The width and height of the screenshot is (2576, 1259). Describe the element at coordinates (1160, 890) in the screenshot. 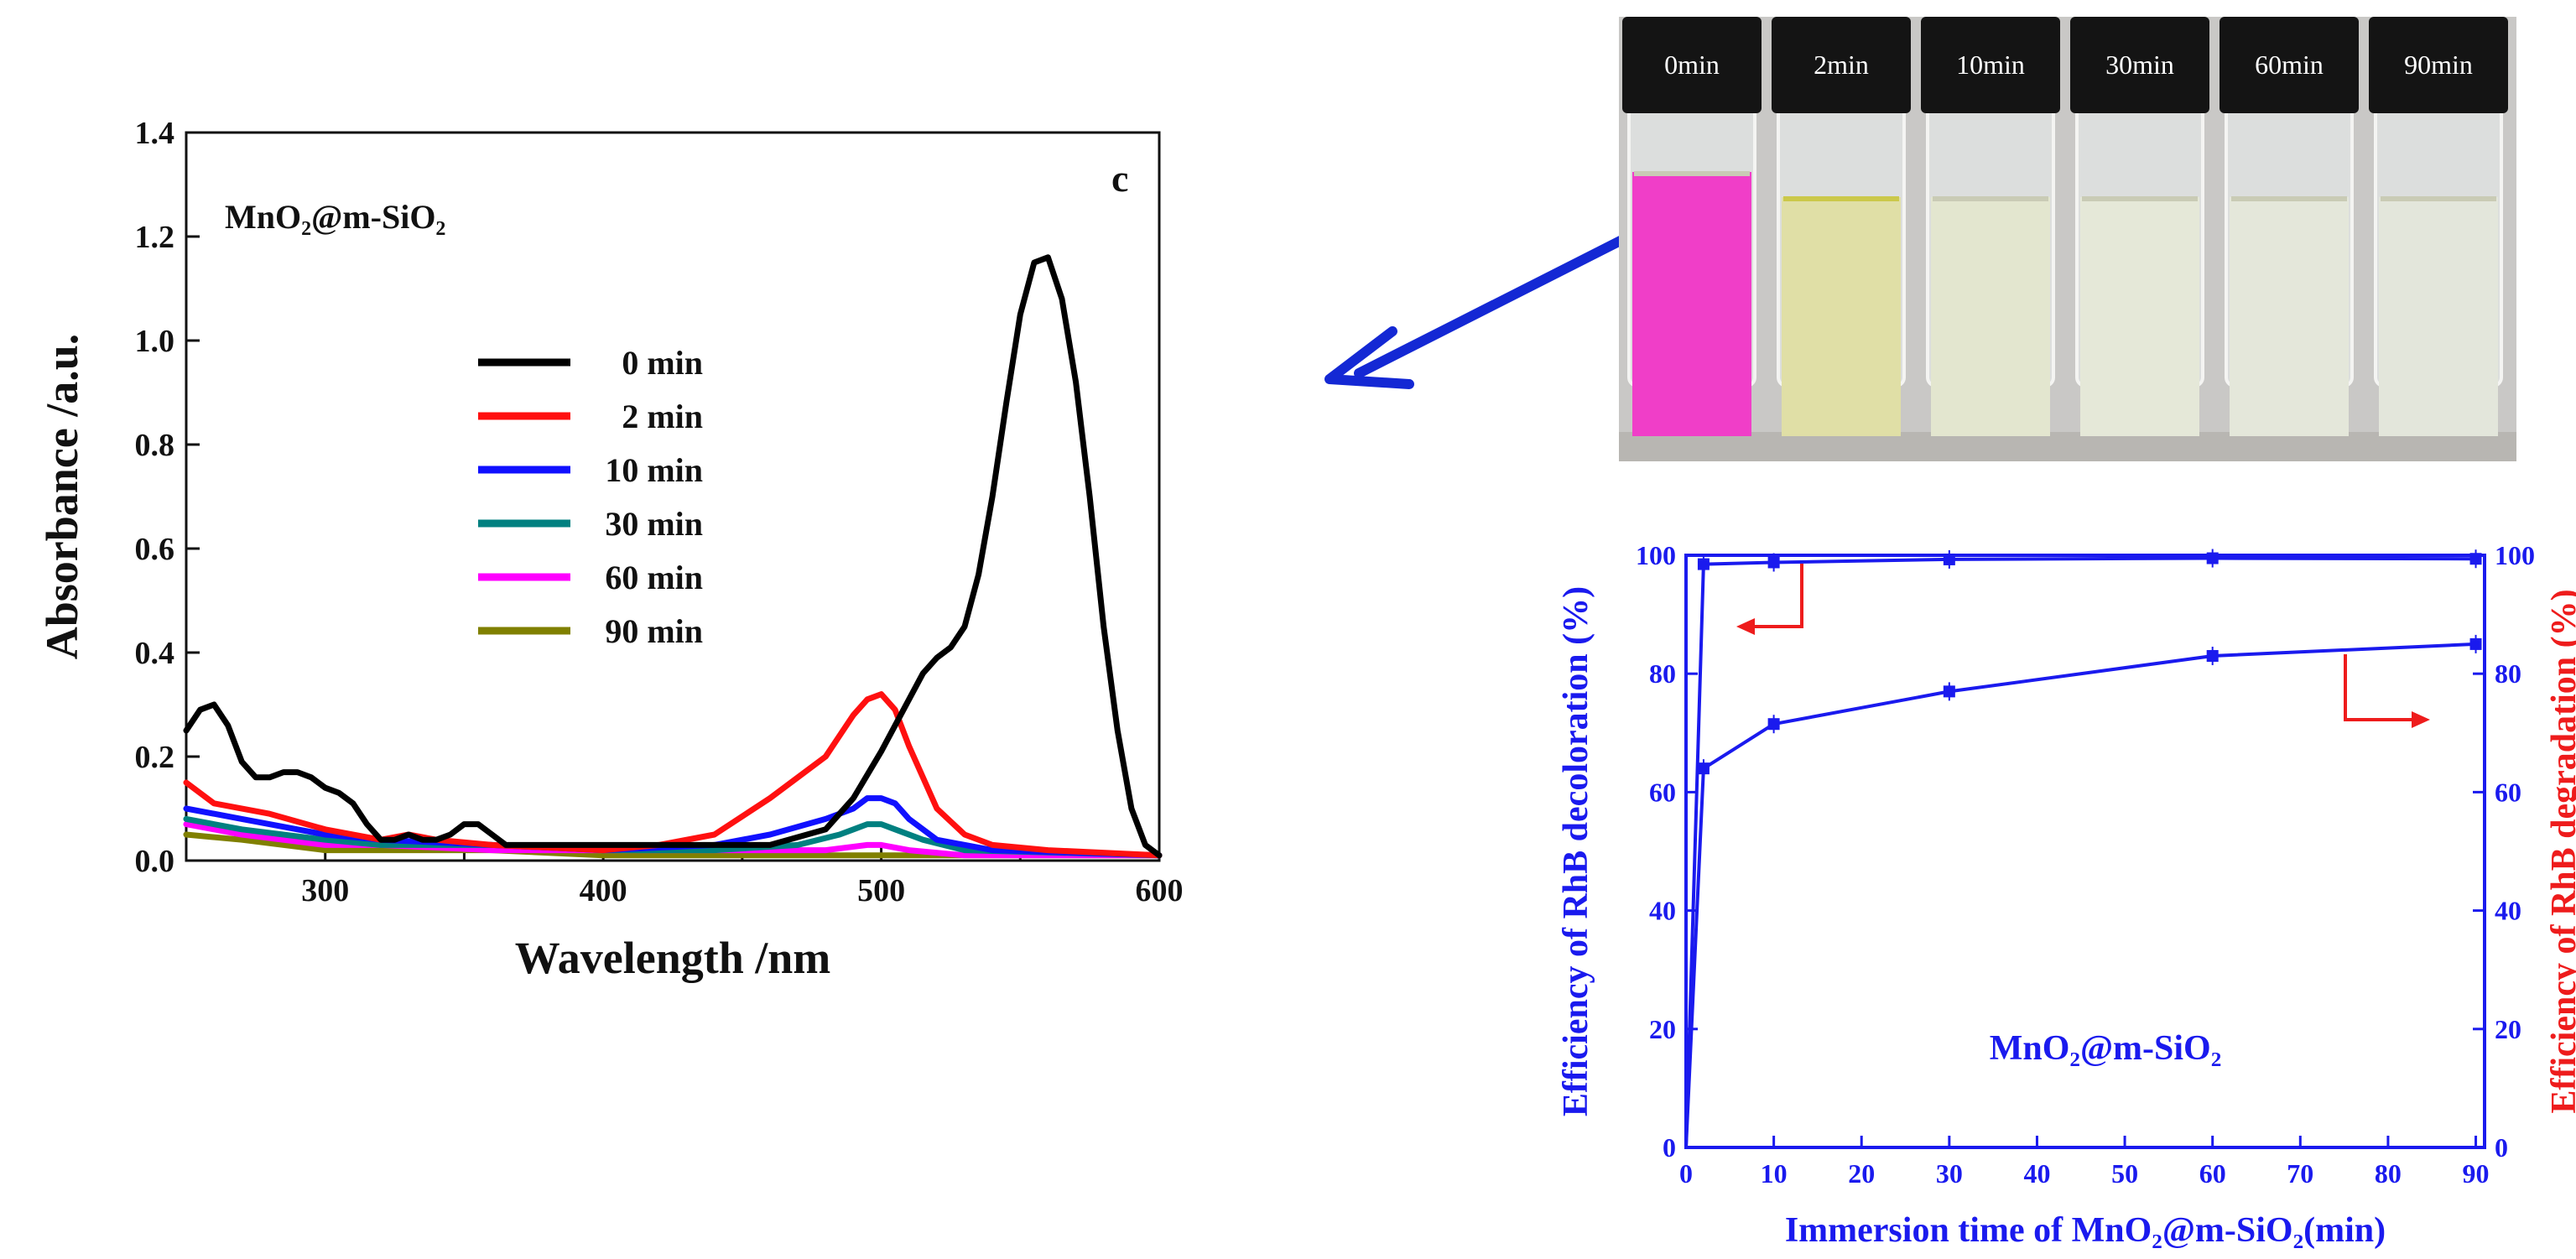

I see `x-tick-label: 600` at that location.